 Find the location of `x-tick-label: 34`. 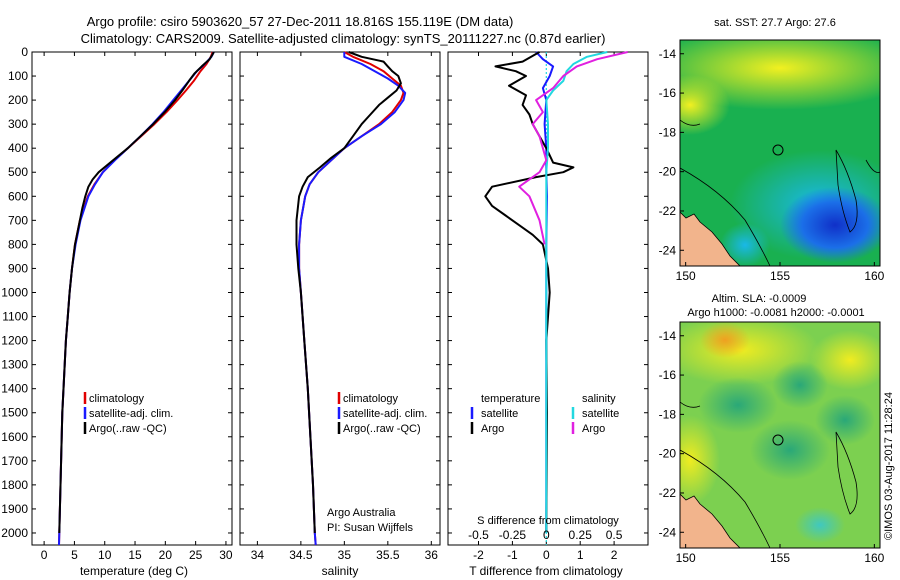

x-tick-label: 34 is located at coordinates (258, 555).